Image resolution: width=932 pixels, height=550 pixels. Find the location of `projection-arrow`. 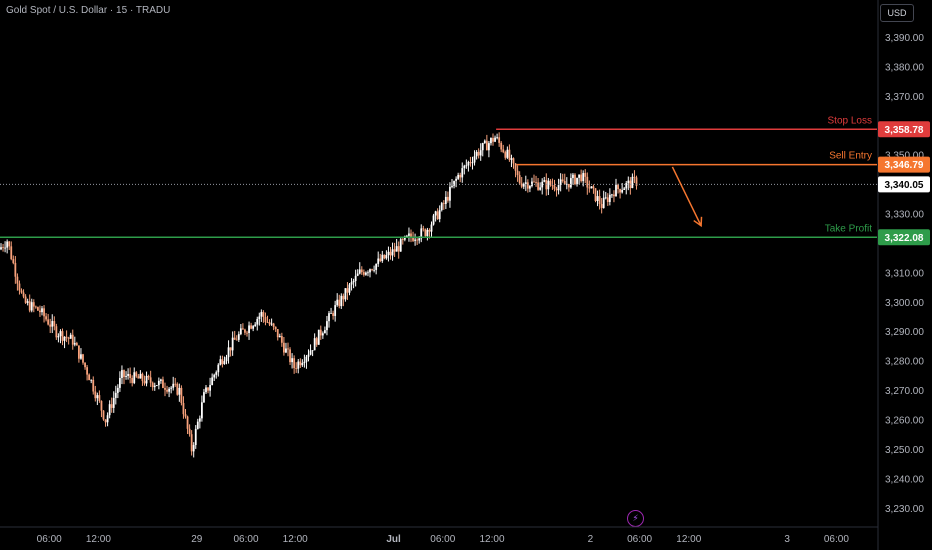

projection-arrow is located at coordinates (686, 196).